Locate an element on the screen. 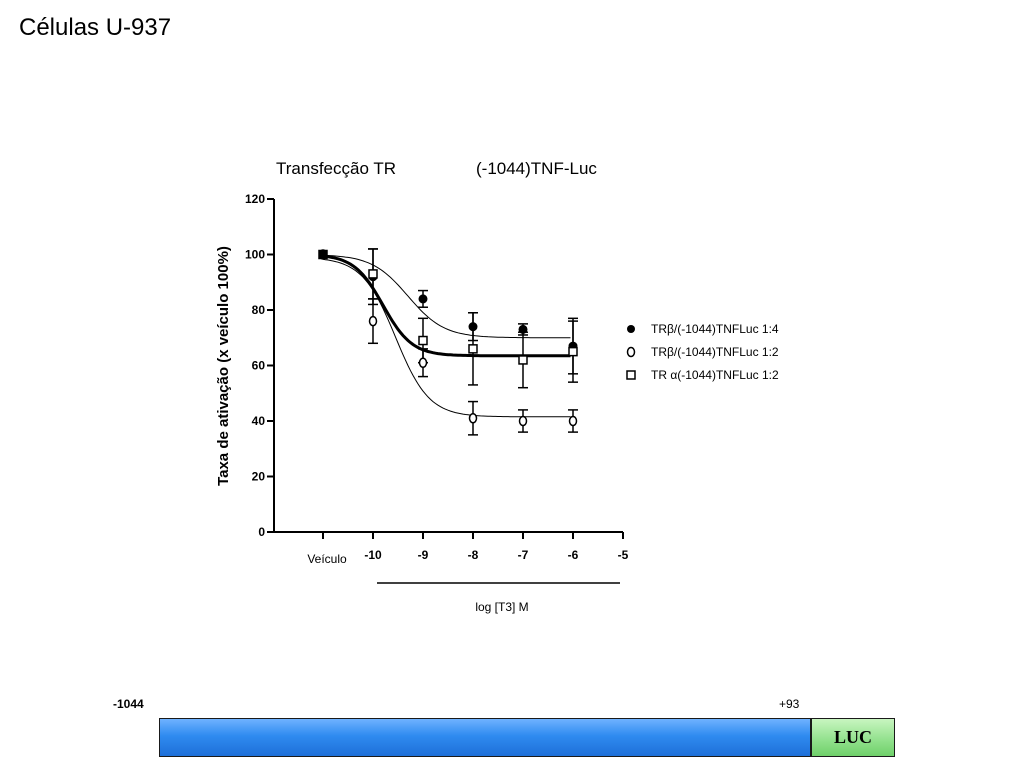 Image resolution: width=1024 pixels, height=768 pixels. slide-title: Células U-937 is located at coordinates (95, 27).